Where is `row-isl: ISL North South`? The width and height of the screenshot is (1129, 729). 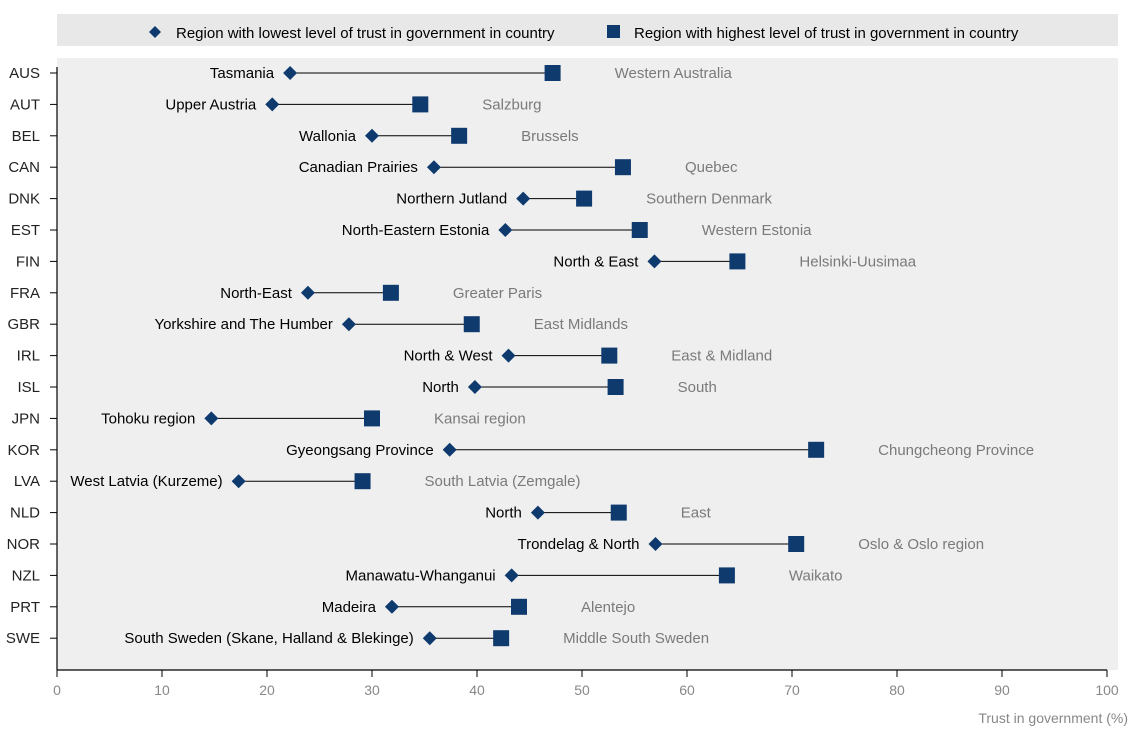 row-isl: ISL North South is located at coordinates (367, 387).